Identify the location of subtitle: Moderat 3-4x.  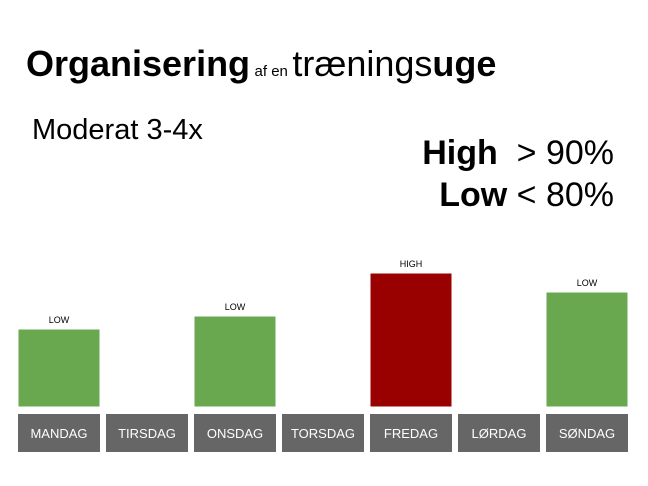
(117, 130).